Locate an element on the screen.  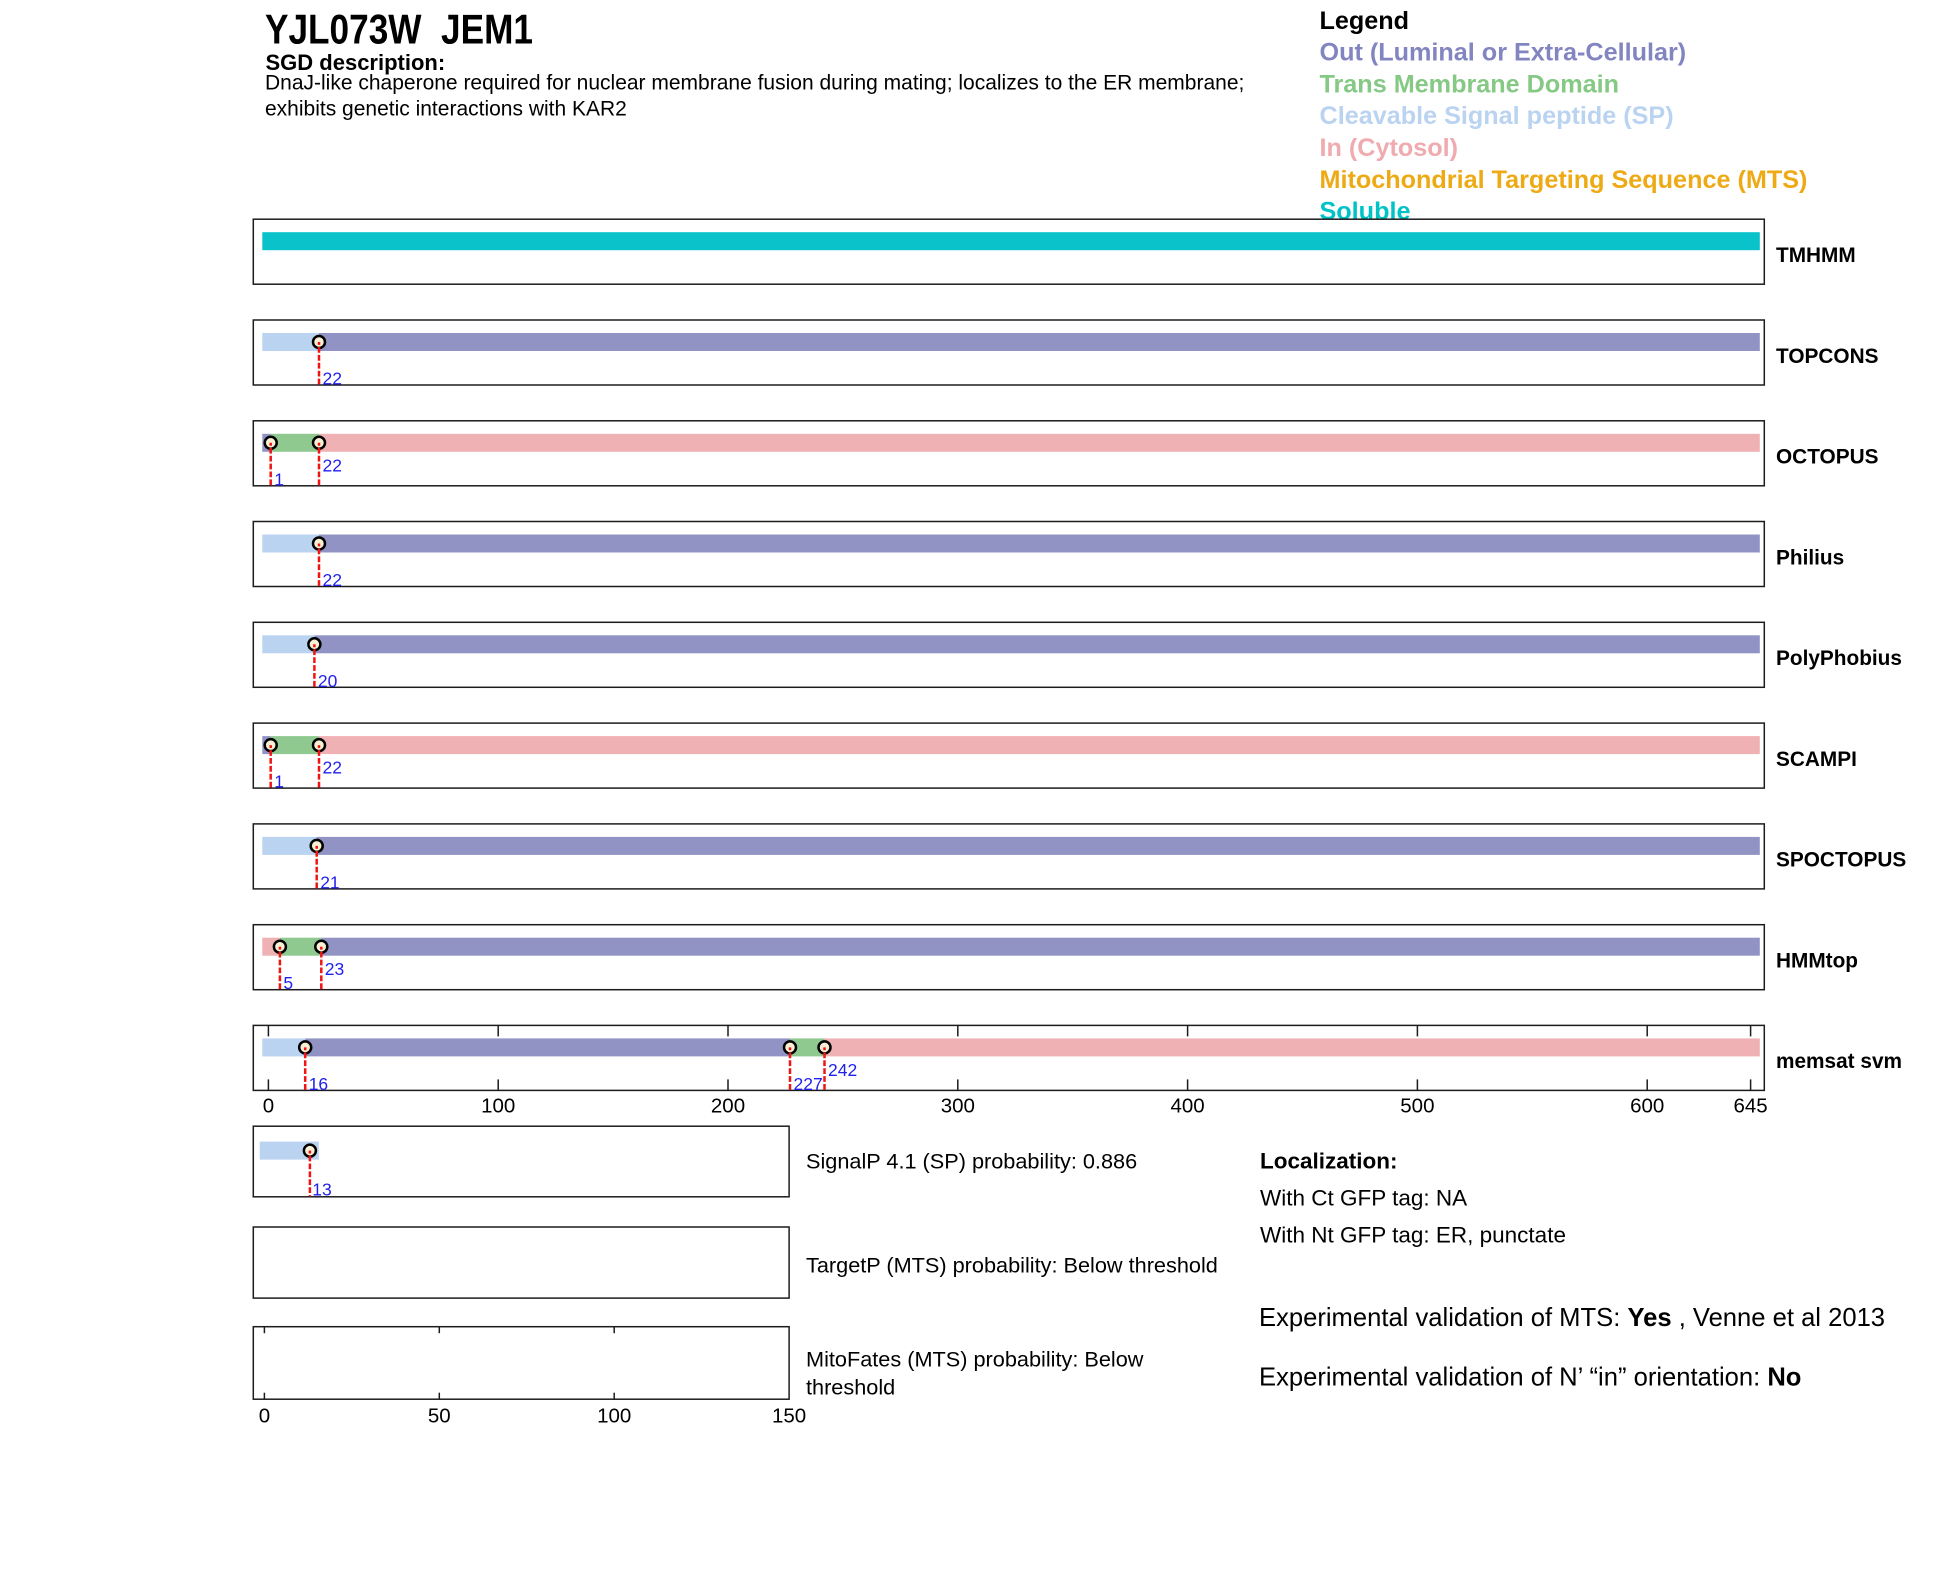
svg-text: PolyPhobius is located at coordinates (1839, 658).